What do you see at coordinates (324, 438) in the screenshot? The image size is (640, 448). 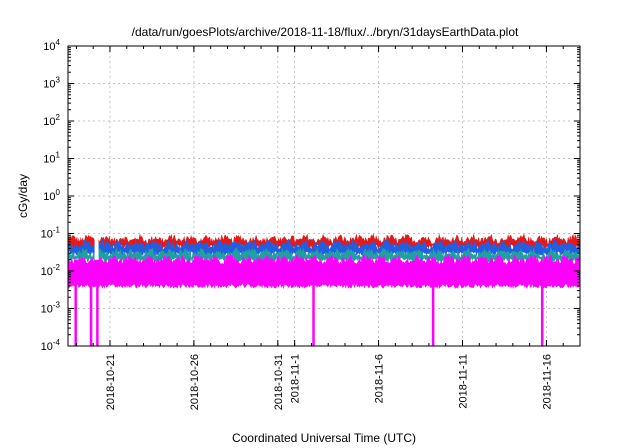 I see `x-axis-label: Coordinated Universal Time (UTC)` at bounding box center [324, 438].